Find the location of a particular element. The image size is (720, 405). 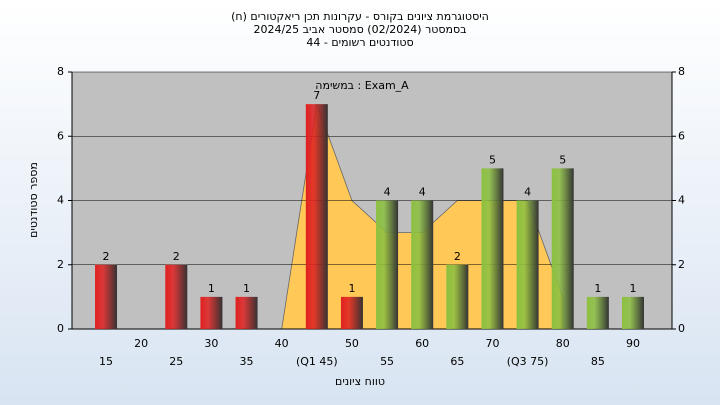

chart-subtitle: סטודנטים רשומים - 44 is located at coordinates (359, 42).